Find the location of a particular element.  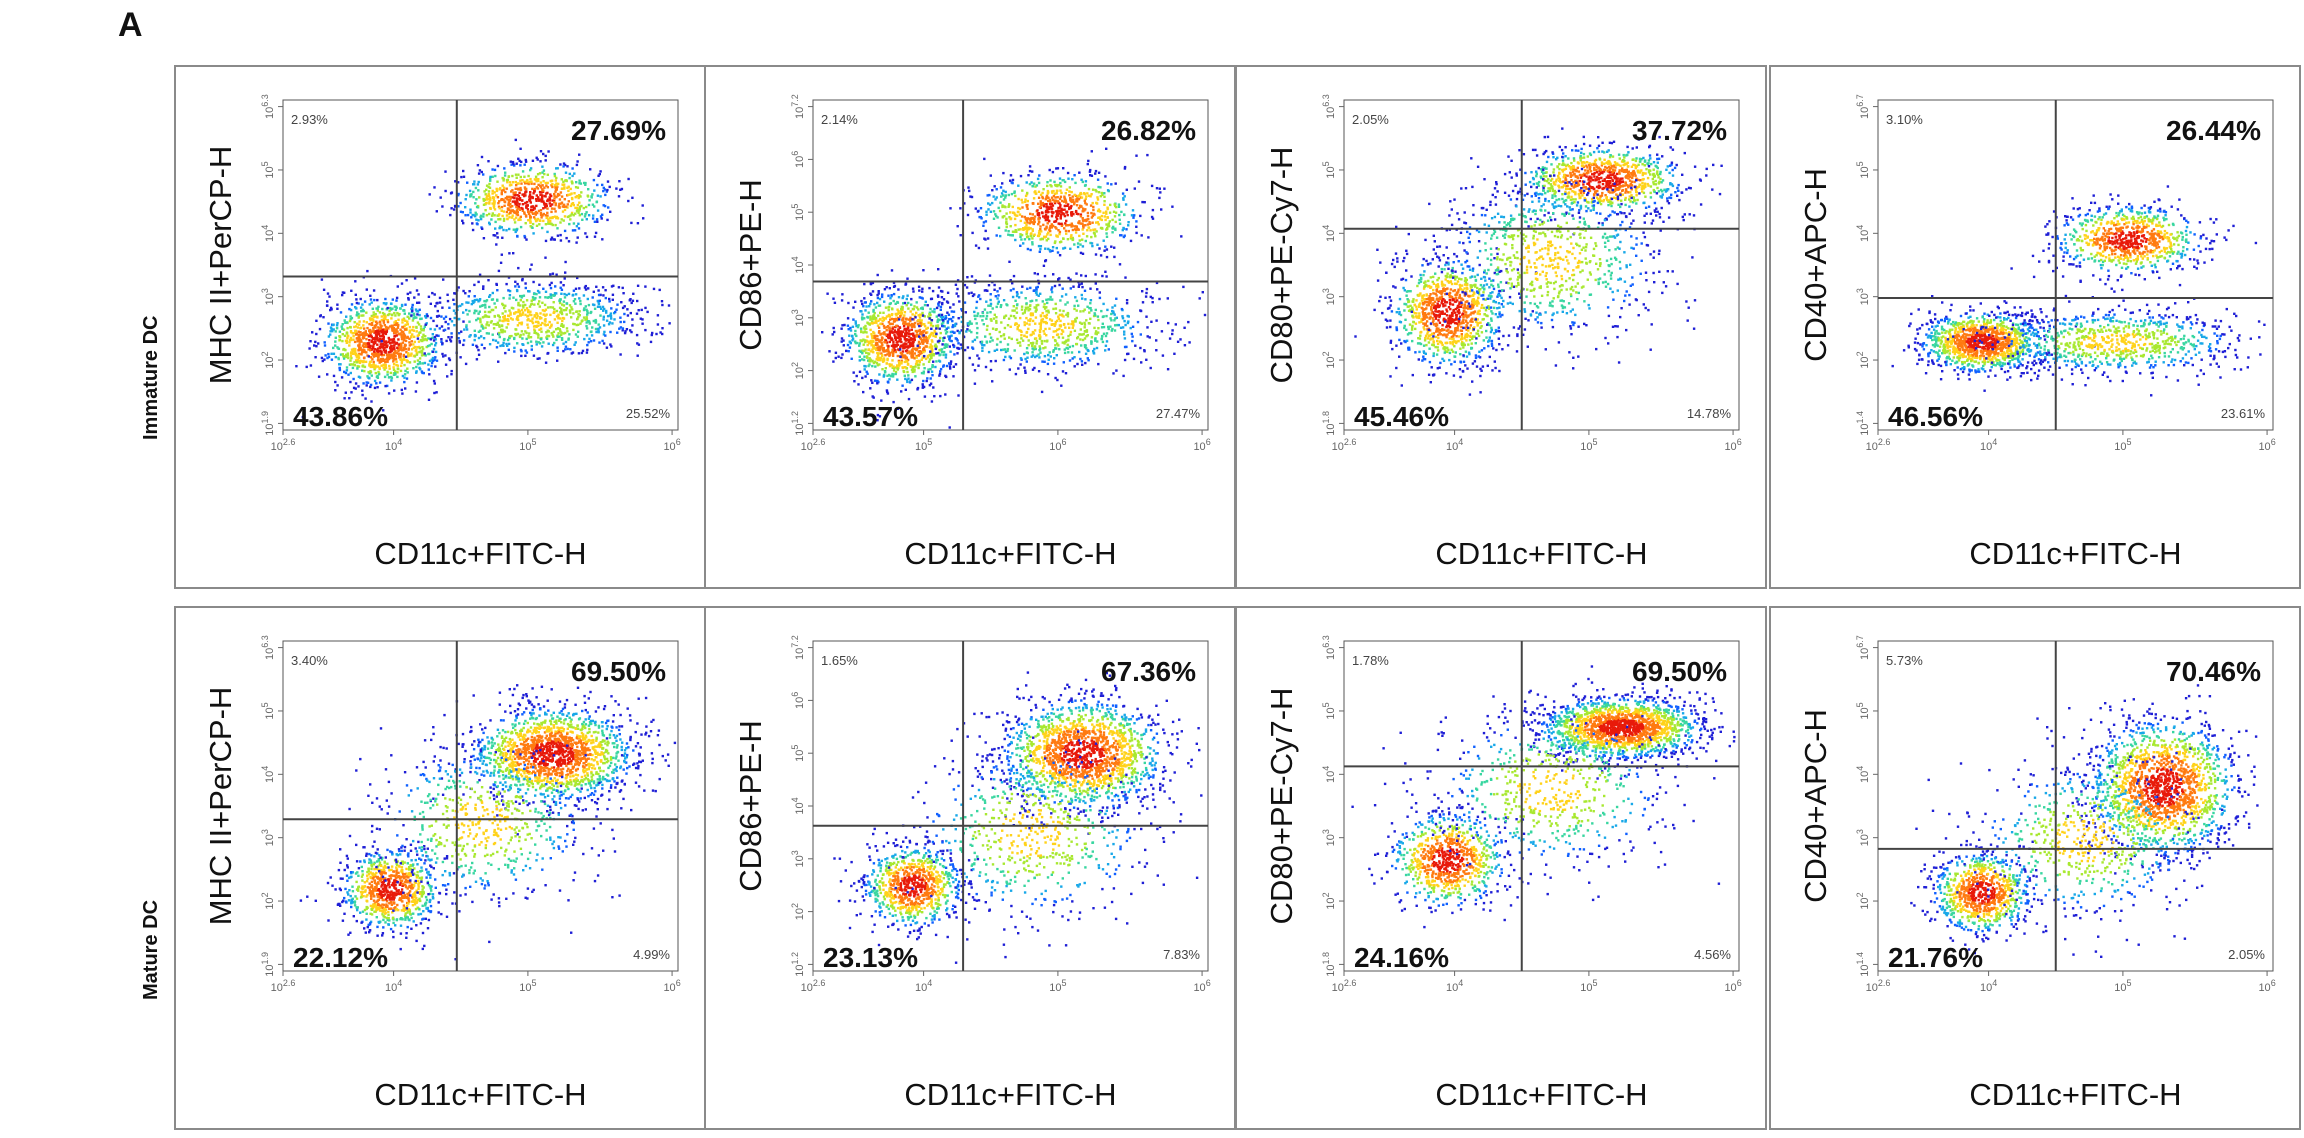

quadrant-label-ur: 26.82% is located at coordinates (1148, 130).